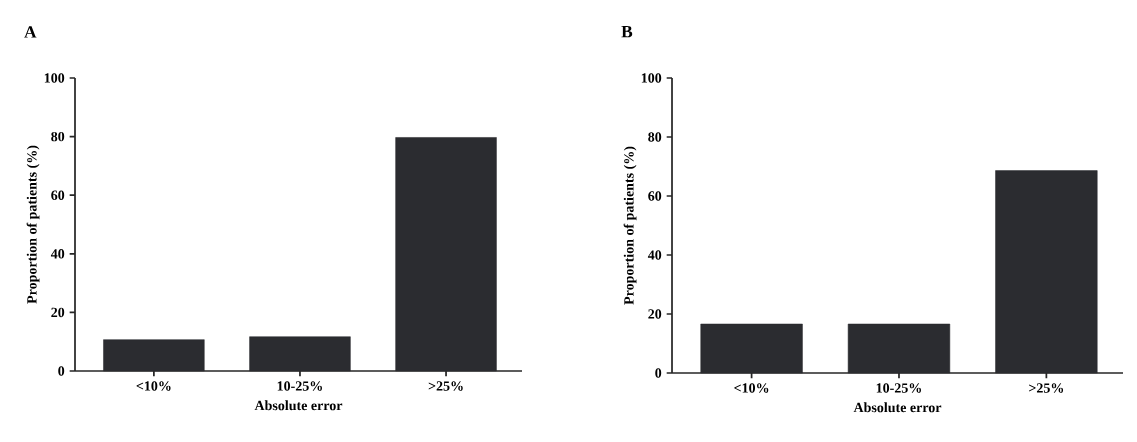 The image size is (1137, 442). I want to click on chart-title: A, so click(30, 32).